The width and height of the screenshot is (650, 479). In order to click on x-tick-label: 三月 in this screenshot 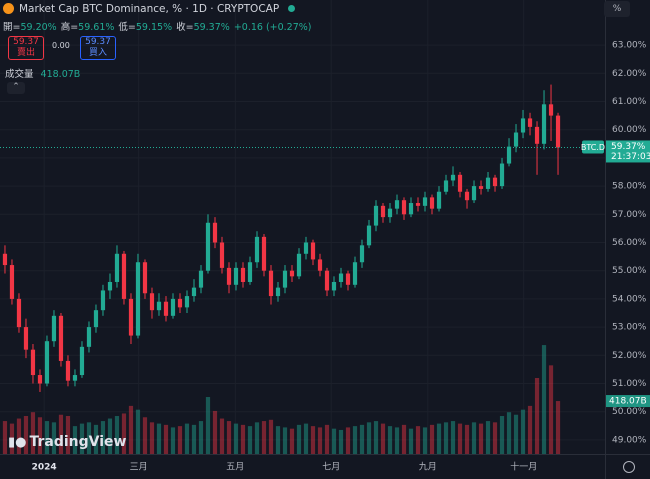, I will do `click(139, 467)`.